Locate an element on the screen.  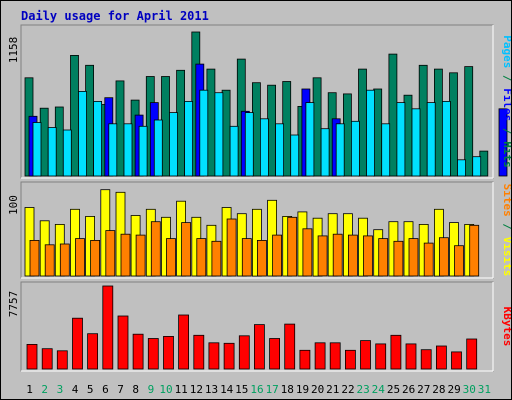
legend-part: Pages is located at coordinates (506, 51).